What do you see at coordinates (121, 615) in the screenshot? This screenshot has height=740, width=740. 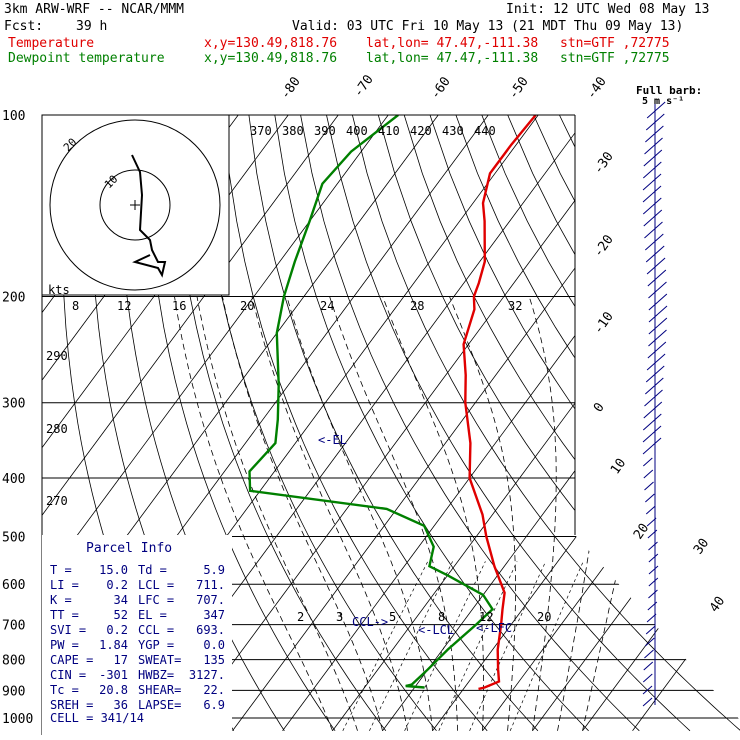 I see `parcel-row-value: 52` at bounding box center [121, 615].